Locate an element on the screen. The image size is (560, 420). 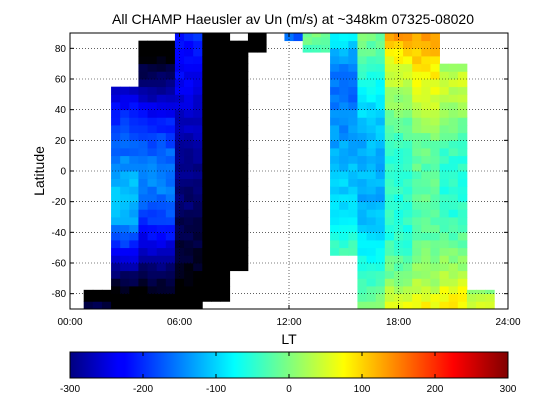
colorbar-tick-label: 0 is located at coordinates (289, 389).